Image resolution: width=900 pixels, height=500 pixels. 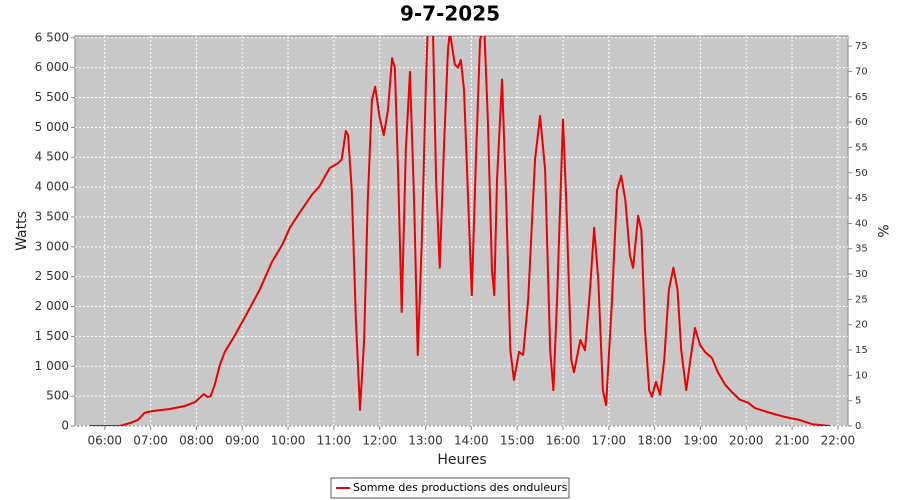 What do you see at coordinates (861, 46) in the screenshot?
I see `y2-tick-label: 75` at bounding box center [861, 46].